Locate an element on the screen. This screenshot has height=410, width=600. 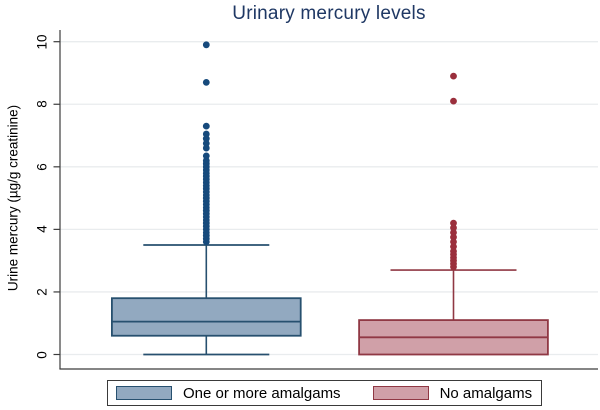
y-tick-label: 10 is located at coordinates (42, 42).